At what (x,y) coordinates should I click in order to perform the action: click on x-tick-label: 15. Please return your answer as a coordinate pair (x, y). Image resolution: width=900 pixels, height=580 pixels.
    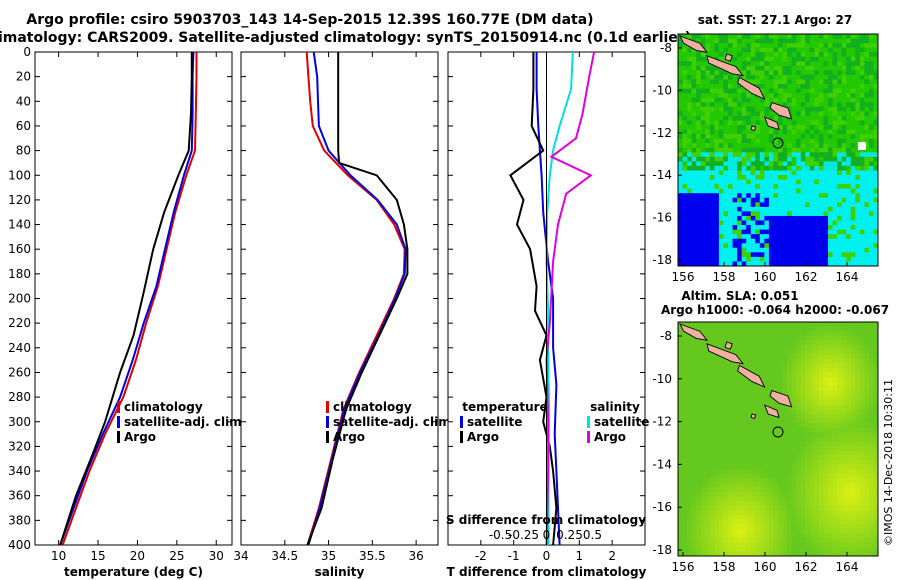
    Looking at the image, I should click on (97, 556).